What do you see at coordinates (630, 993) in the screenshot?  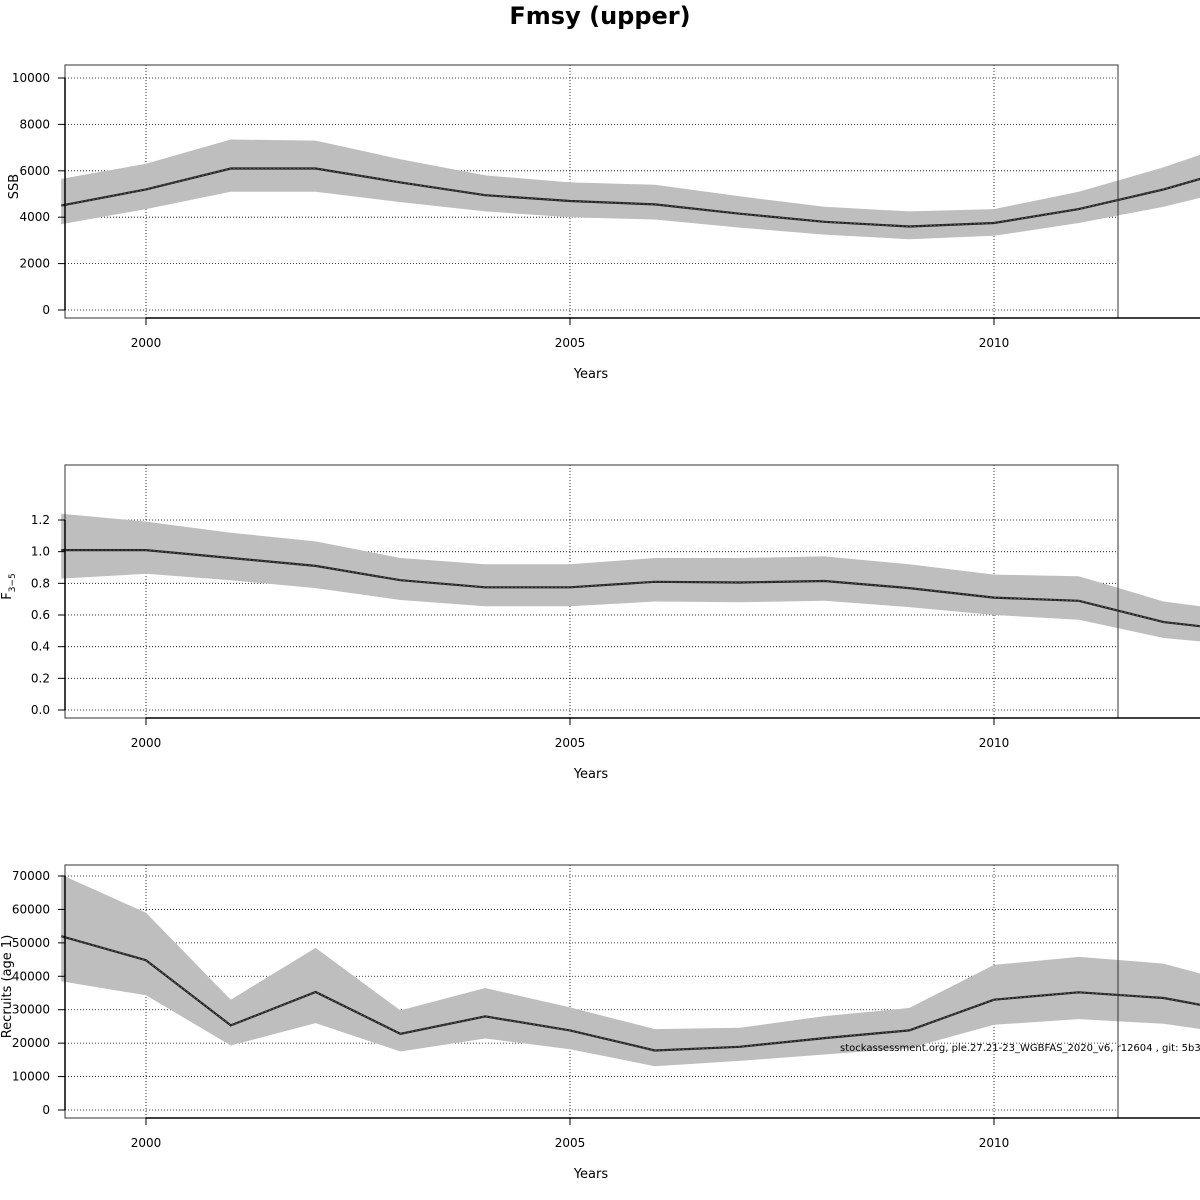 I see `estimate-line-dash` at bounding box center [630, 993].